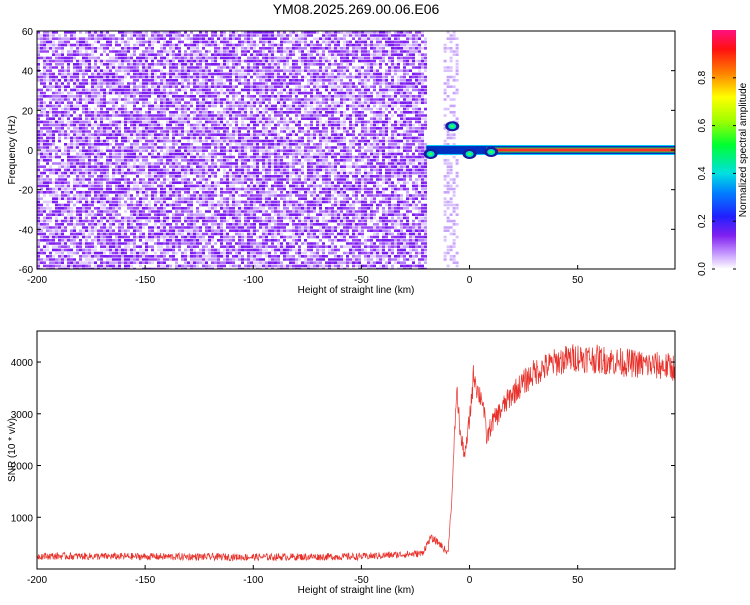  What do you see at coordinates (702, 221) in the screenshot?
I see `colorbar-tick-label: 0.2` at bounding box center [702, 221].